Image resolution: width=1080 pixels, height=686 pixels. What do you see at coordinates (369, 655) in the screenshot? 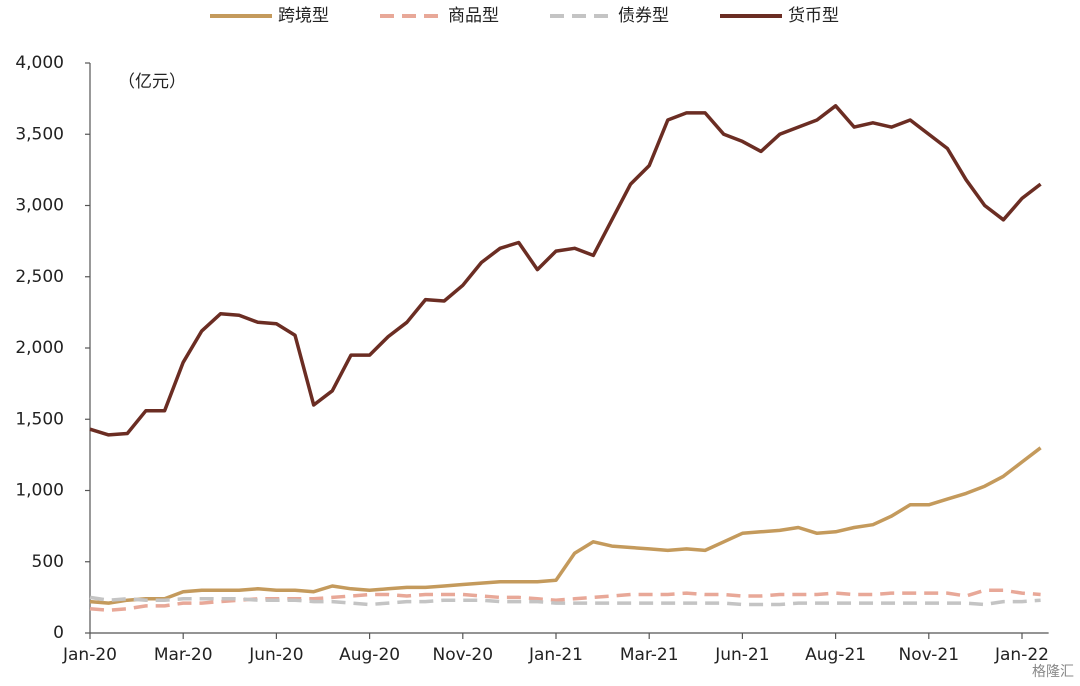
I see `x-tick-label: Aug-20` at bounding box center [369, 655].